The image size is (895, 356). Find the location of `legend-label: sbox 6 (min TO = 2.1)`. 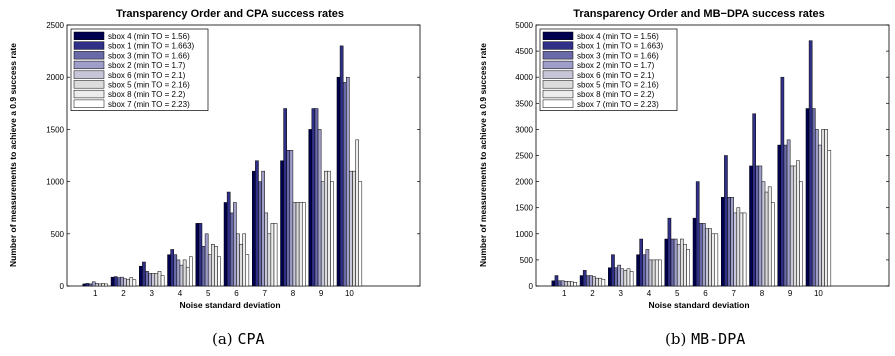

legend-label: sbox 6 (min TO = 2.1) is located at coordinates (616, 75).